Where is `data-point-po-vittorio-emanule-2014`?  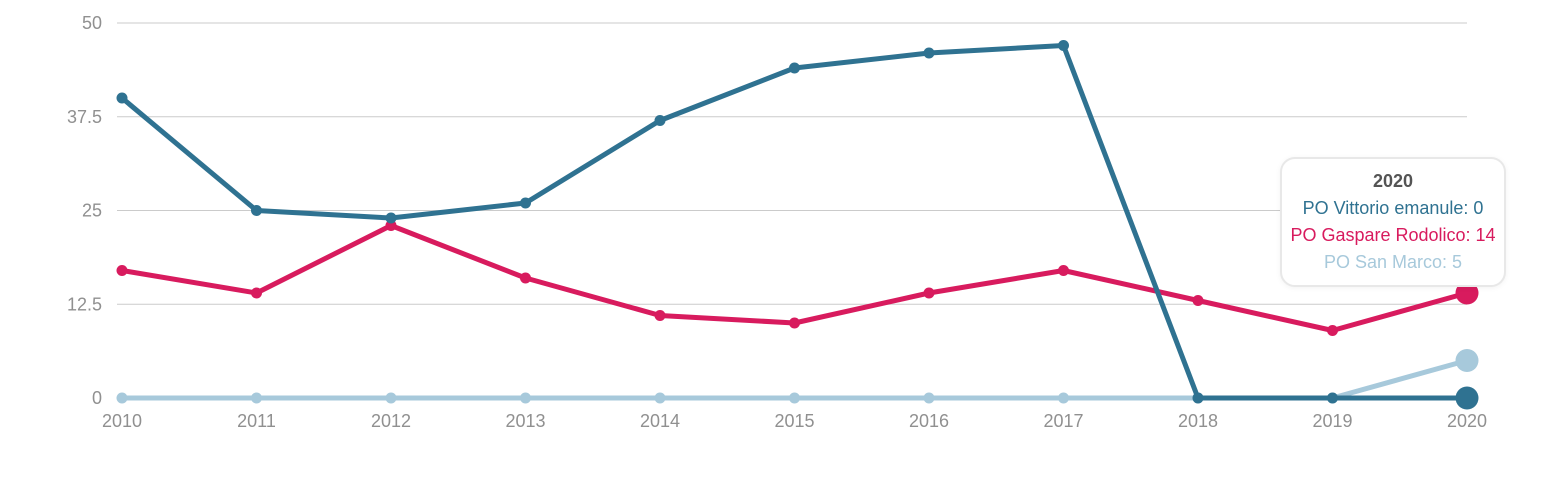
data-point-po-vittorio-emanule-2014 is located at coordinates (660, 120).